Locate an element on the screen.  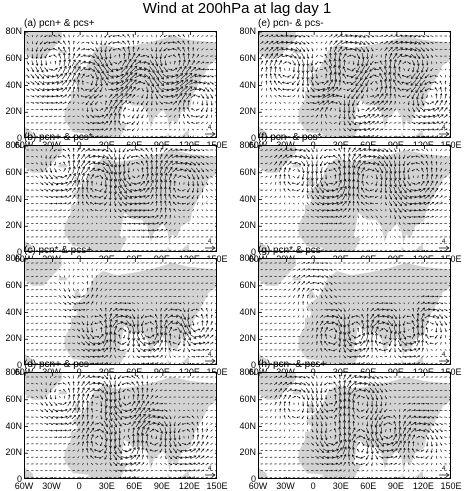
latitude-tick-label: 60N is located at coordinates (11, 285).